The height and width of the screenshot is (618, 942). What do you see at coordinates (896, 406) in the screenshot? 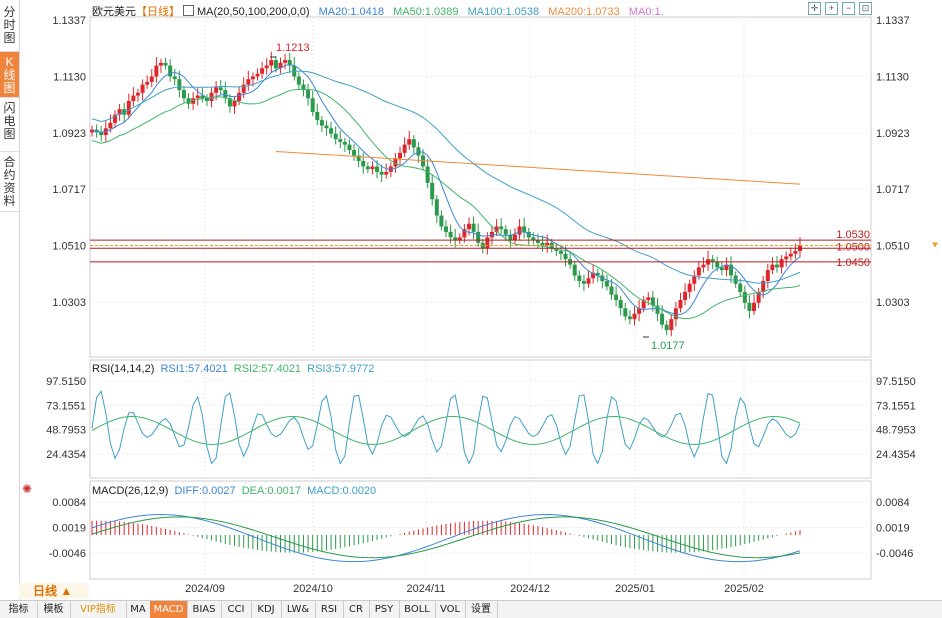
I see `rsi-tick-label-right: 73.1551` at bounding box center [896, 406].